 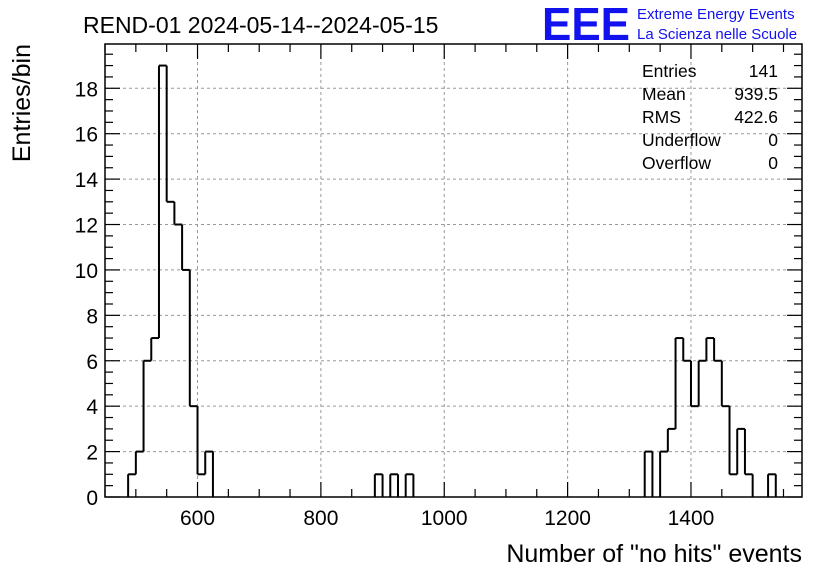 What do you see at coordinates (664, 94) in the screenshot?
I see `stats-label: Mean` at bounding box center [664, 94].